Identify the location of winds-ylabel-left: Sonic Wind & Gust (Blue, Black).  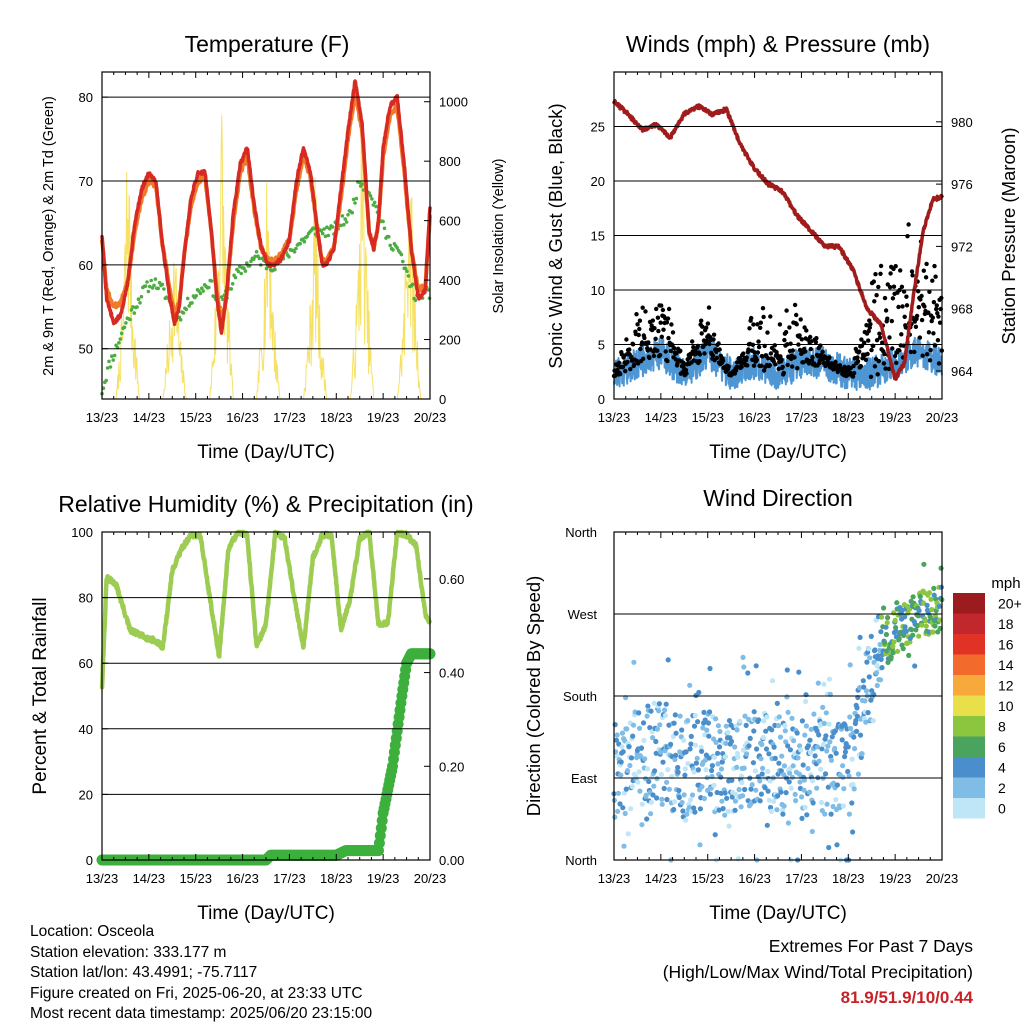
(555, 235).